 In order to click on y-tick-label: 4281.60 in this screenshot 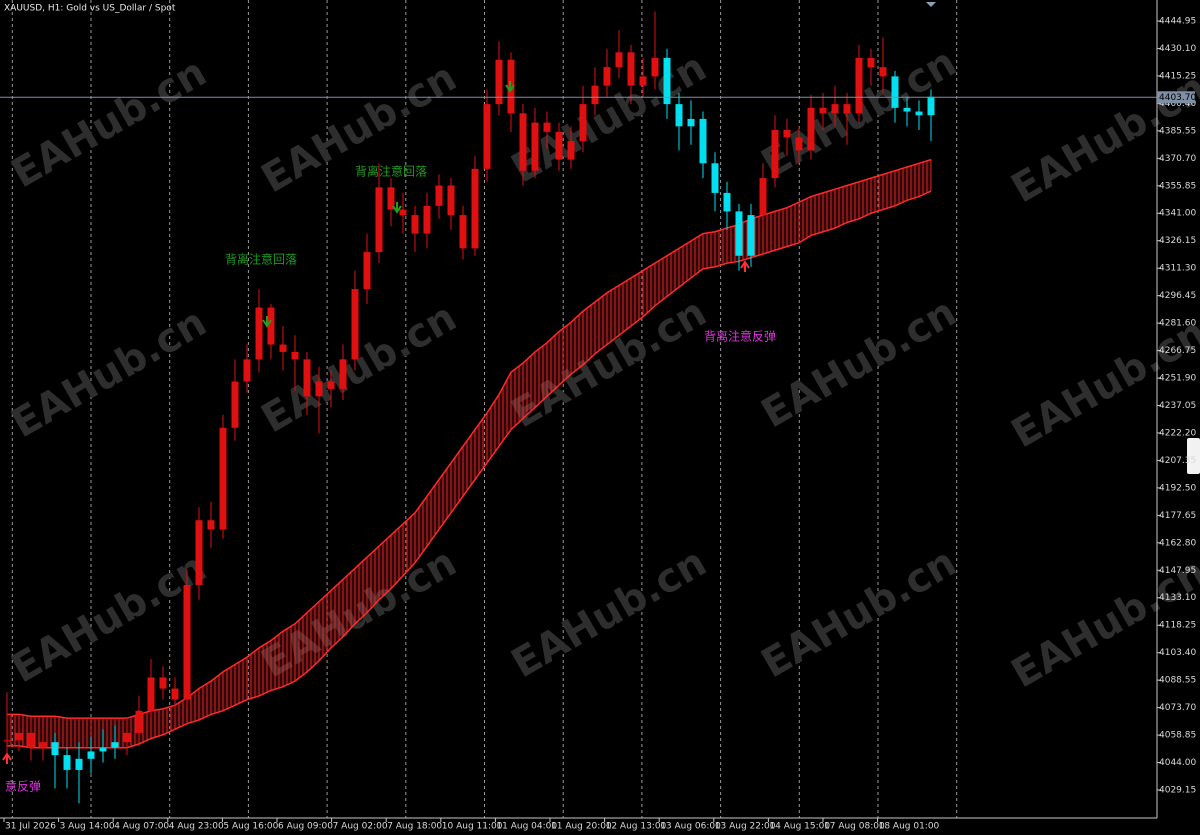, I will do `click(1177, 324)`.